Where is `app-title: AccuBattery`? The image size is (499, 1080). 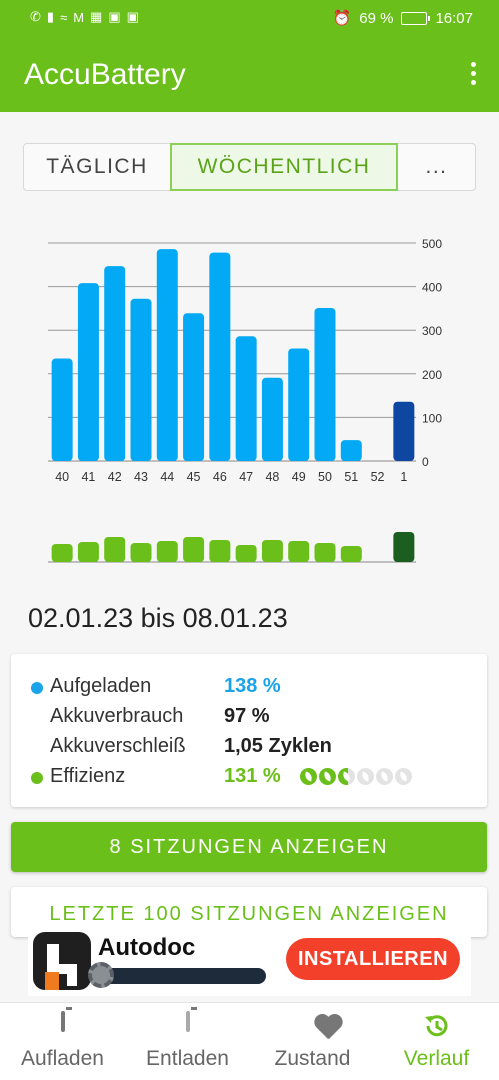
app-title: AccuBattery is located at coordinates (105, 74).